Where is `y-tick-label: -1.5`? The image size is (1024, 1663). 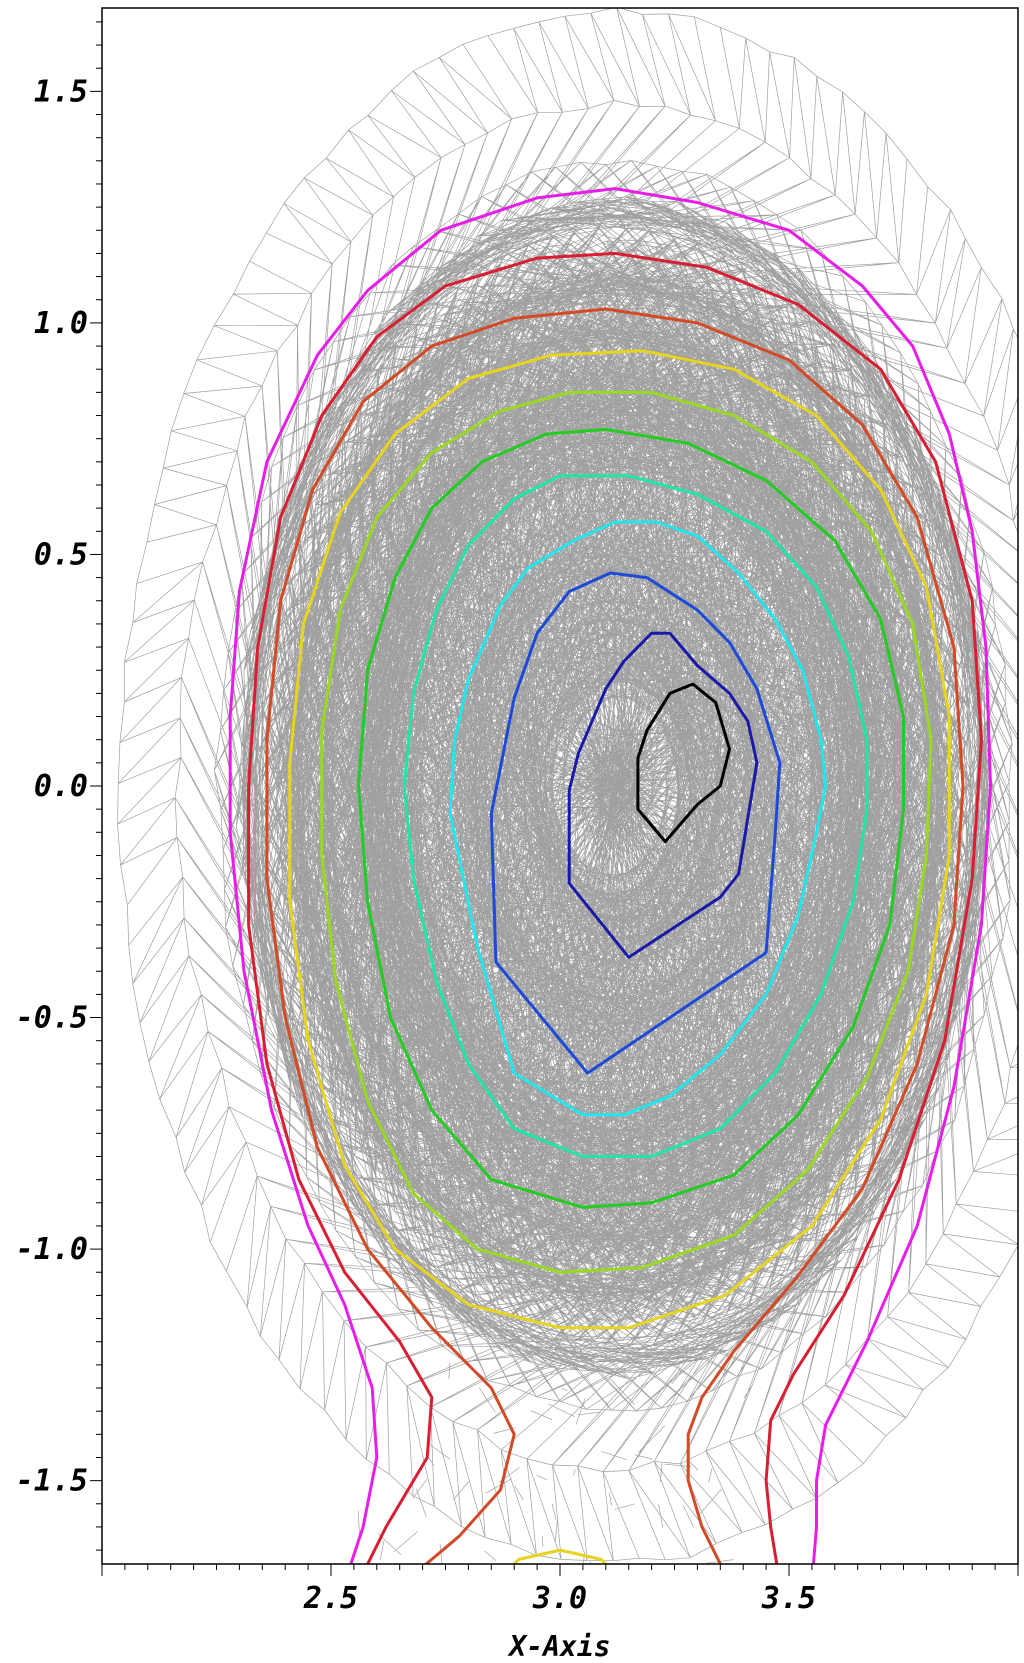
y-tick-label: -1.5 is located at coordinates (52, 1481).